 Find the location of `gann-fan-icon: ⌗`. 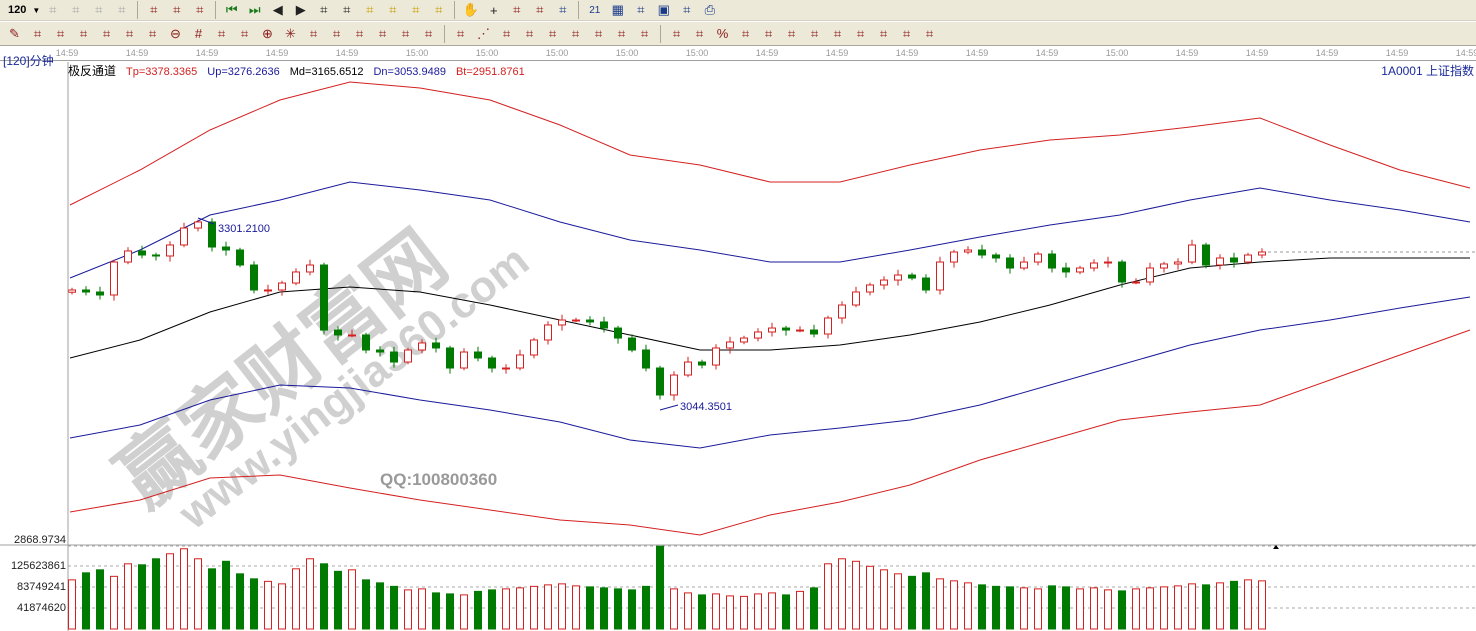

gann-fan-icon: ⌗ is located at coordinates (506, 33).